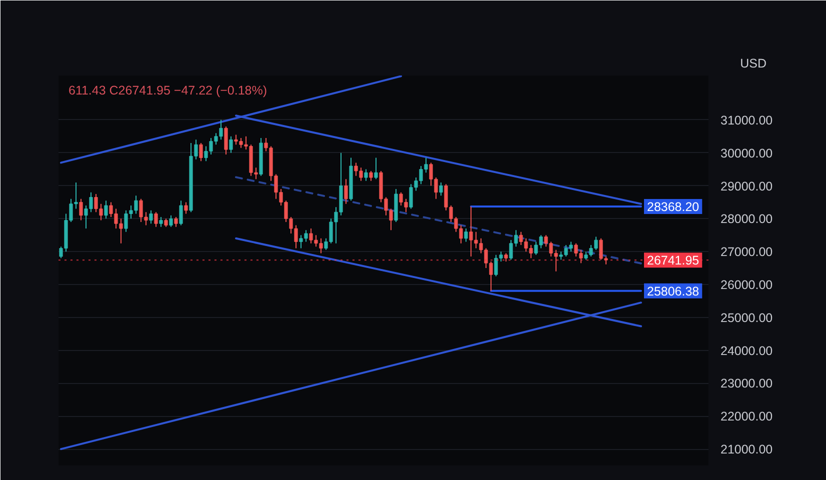 Image resolution: width=826 pixels, height=480 pixels. What do you see at coordinates (673, 291) in the screenshot?
I see `series-label: 25806.38` at bounding box center [673, 291].